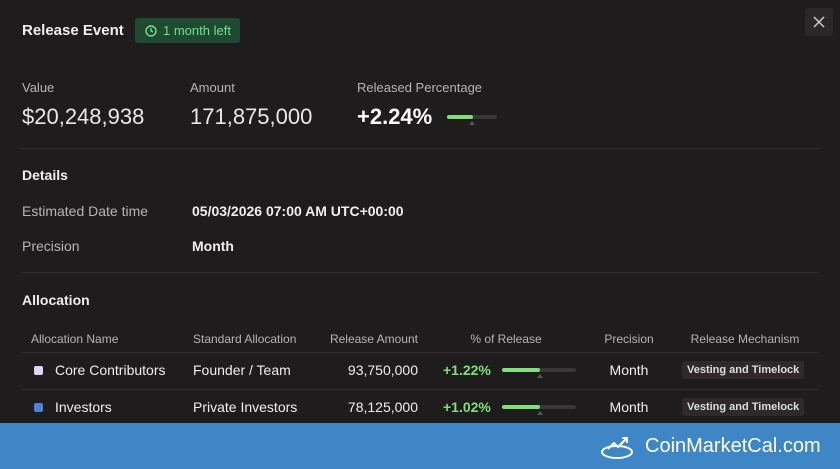  I want to click on summary-label: Amount, so click(212, 87).